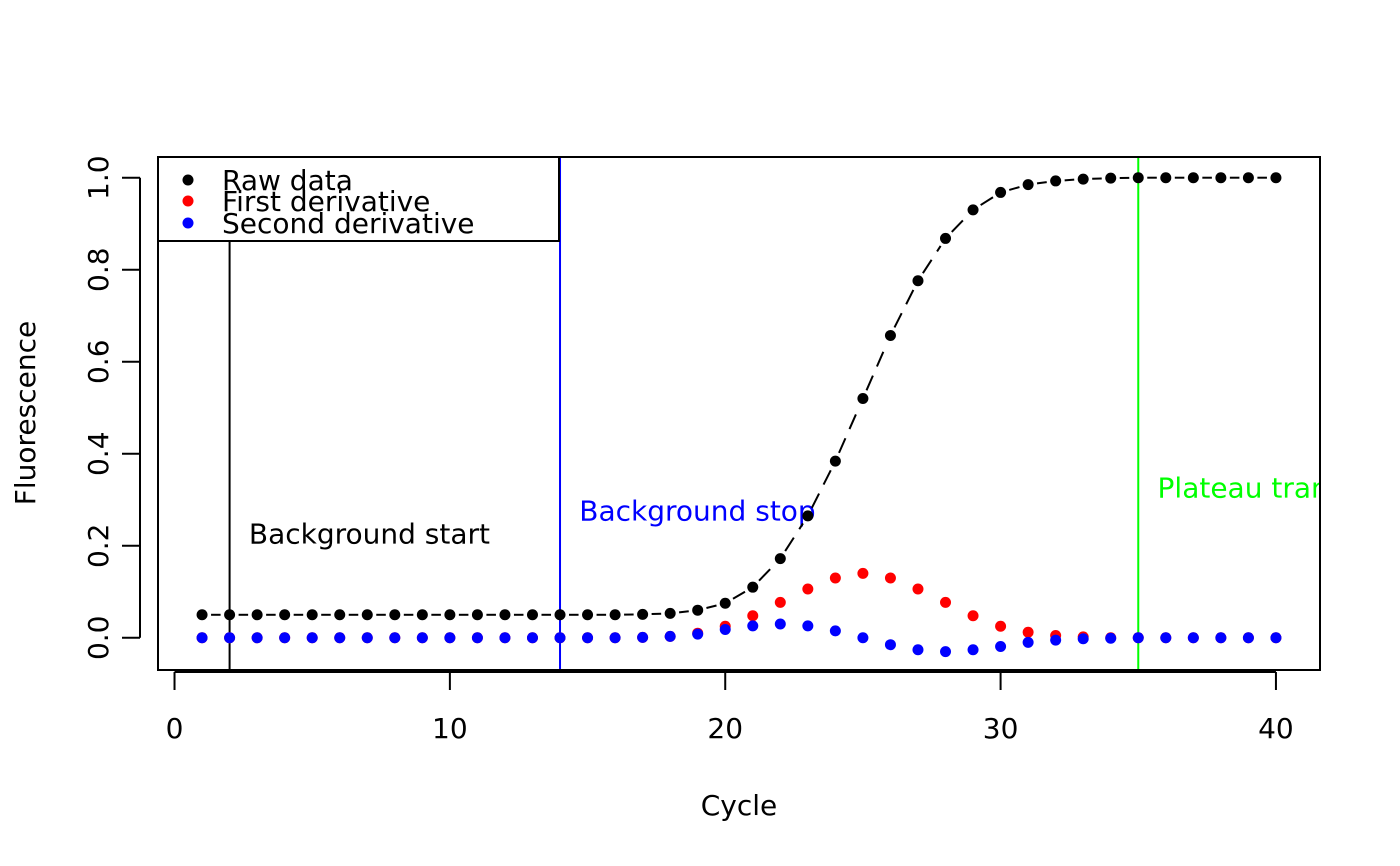 This screenshot has width=1400, height=866. Describe the element at coordinates (98, 177) in the screenshot. I see `y-tick-label: 1.0` at that location.